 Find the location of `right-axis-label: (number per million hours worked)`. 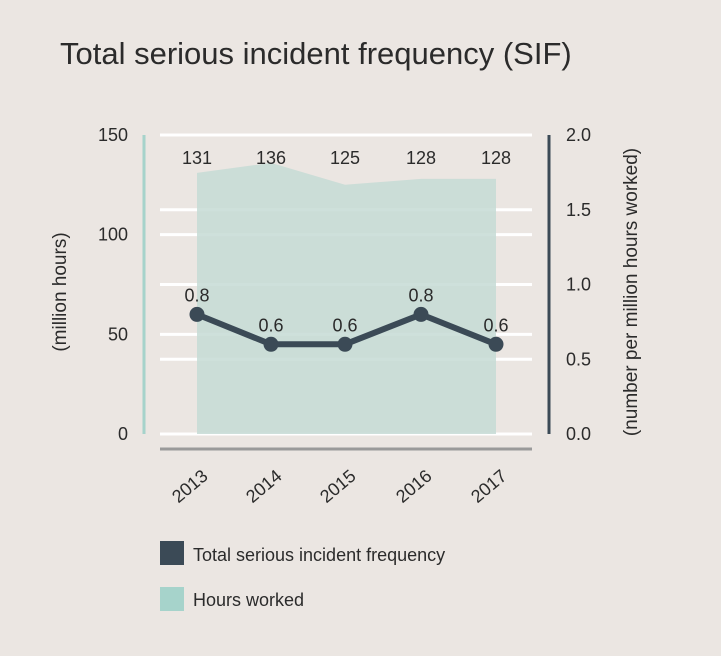

right-axis-label: (number per million hours worked) is located at coordinates (631, 292).